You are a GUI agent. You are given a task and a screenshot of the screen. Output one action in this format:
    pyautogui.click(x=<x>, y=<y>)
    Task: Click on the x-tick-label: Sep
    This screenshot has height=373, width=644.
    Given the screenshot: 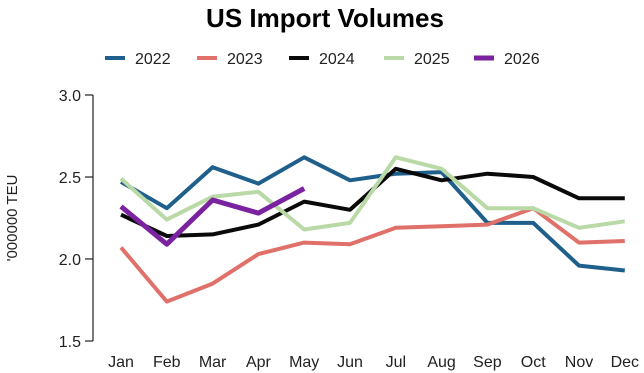 What is the action you would take?
    pyautogui.click(x=487, y=362)
    